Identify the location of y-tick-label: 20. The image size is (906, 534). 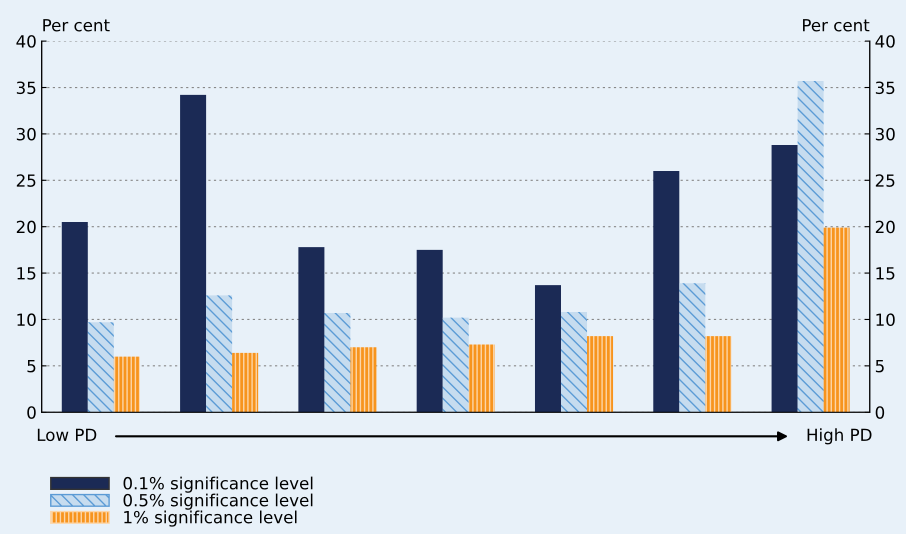
(26, 227).